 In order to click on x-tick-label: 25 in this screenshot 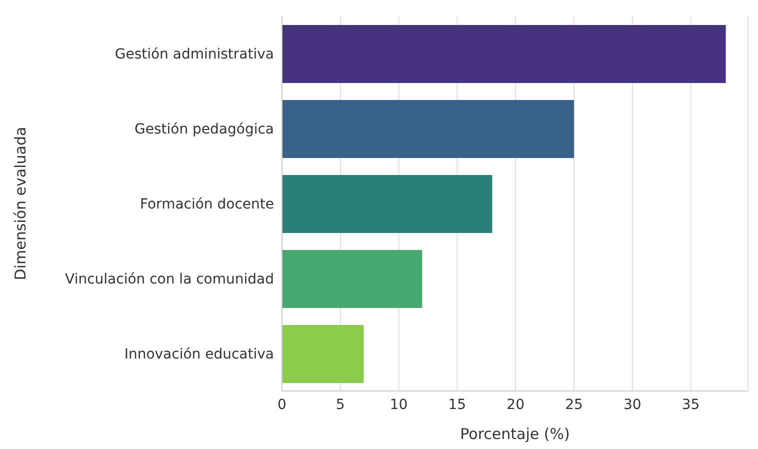, I will do `click(574, 404)`.